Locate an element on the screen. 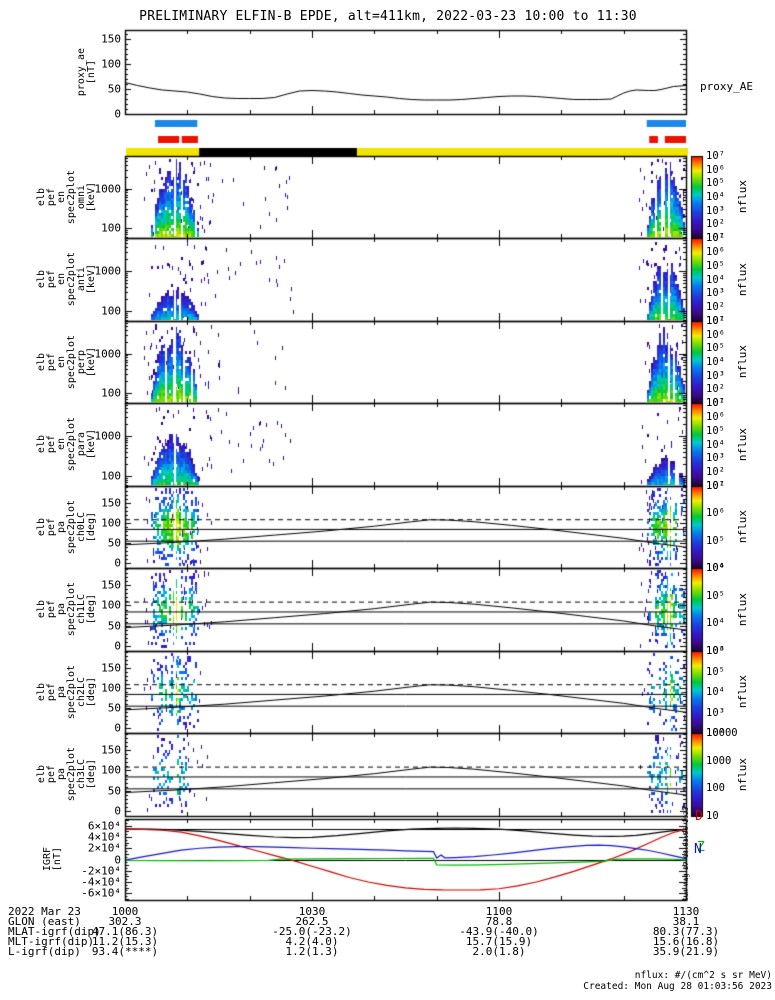  table-value: 262.5 is located at coordinates (312, 921).